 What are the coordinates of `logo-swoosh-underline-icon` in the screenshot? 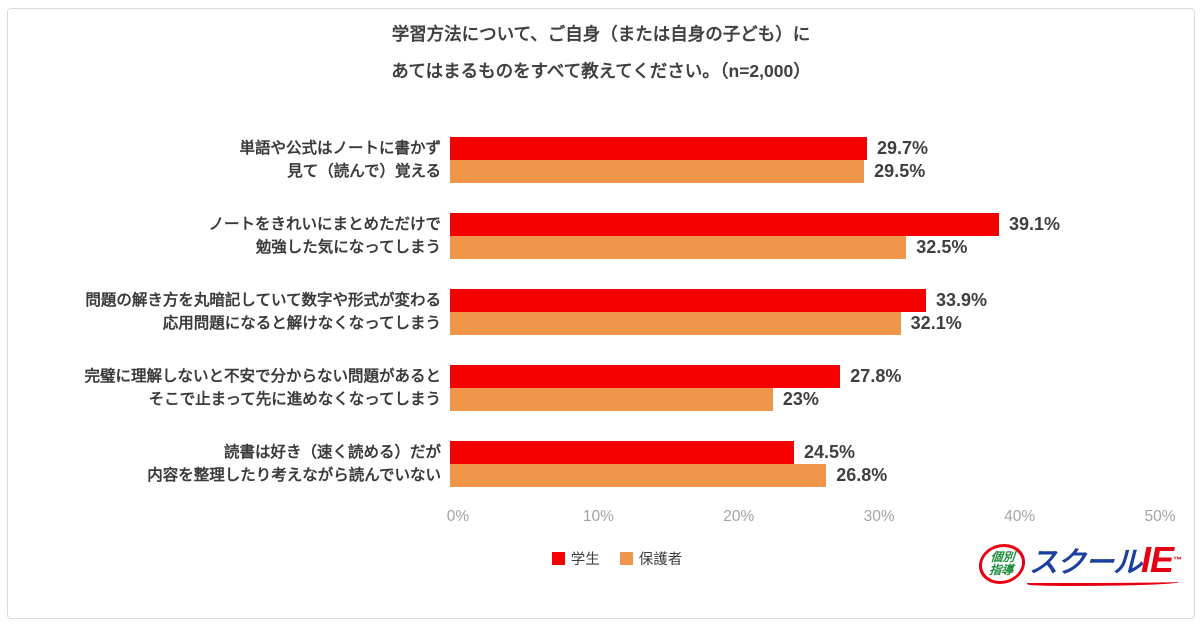 It's located at (1103, 583).